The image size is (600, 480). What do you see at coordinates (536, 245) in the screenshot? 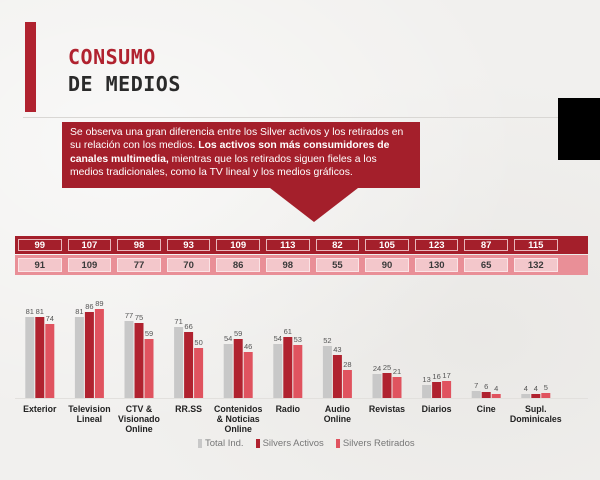
I see `index-activos-cell: 115` at bounding box center [536, 245].